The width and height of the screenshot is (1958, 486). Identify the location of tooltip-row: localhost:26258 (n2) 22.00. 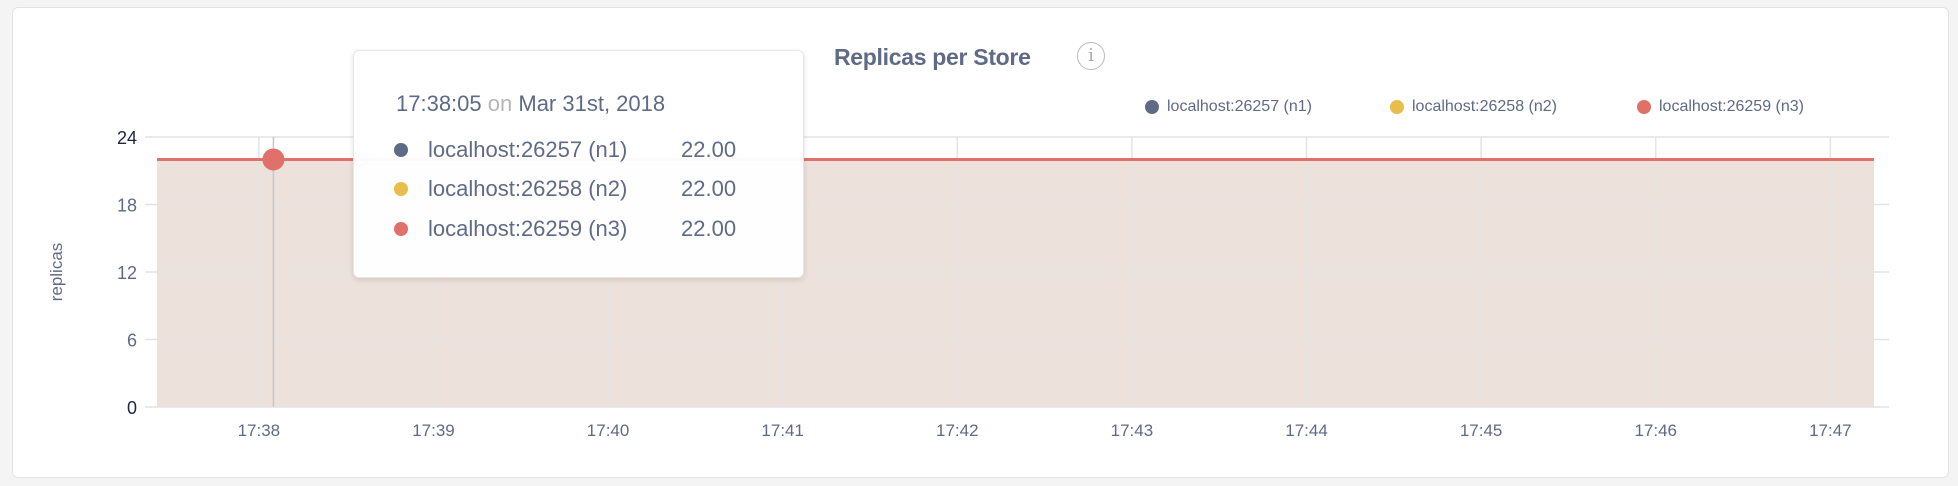
(584, 189).